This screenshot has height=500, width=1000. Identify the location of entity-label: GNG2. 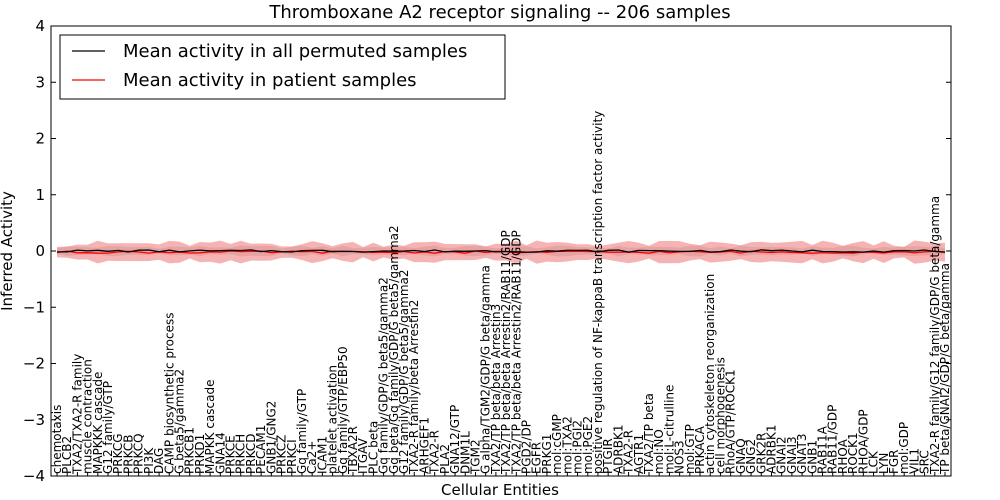
(751, 456).